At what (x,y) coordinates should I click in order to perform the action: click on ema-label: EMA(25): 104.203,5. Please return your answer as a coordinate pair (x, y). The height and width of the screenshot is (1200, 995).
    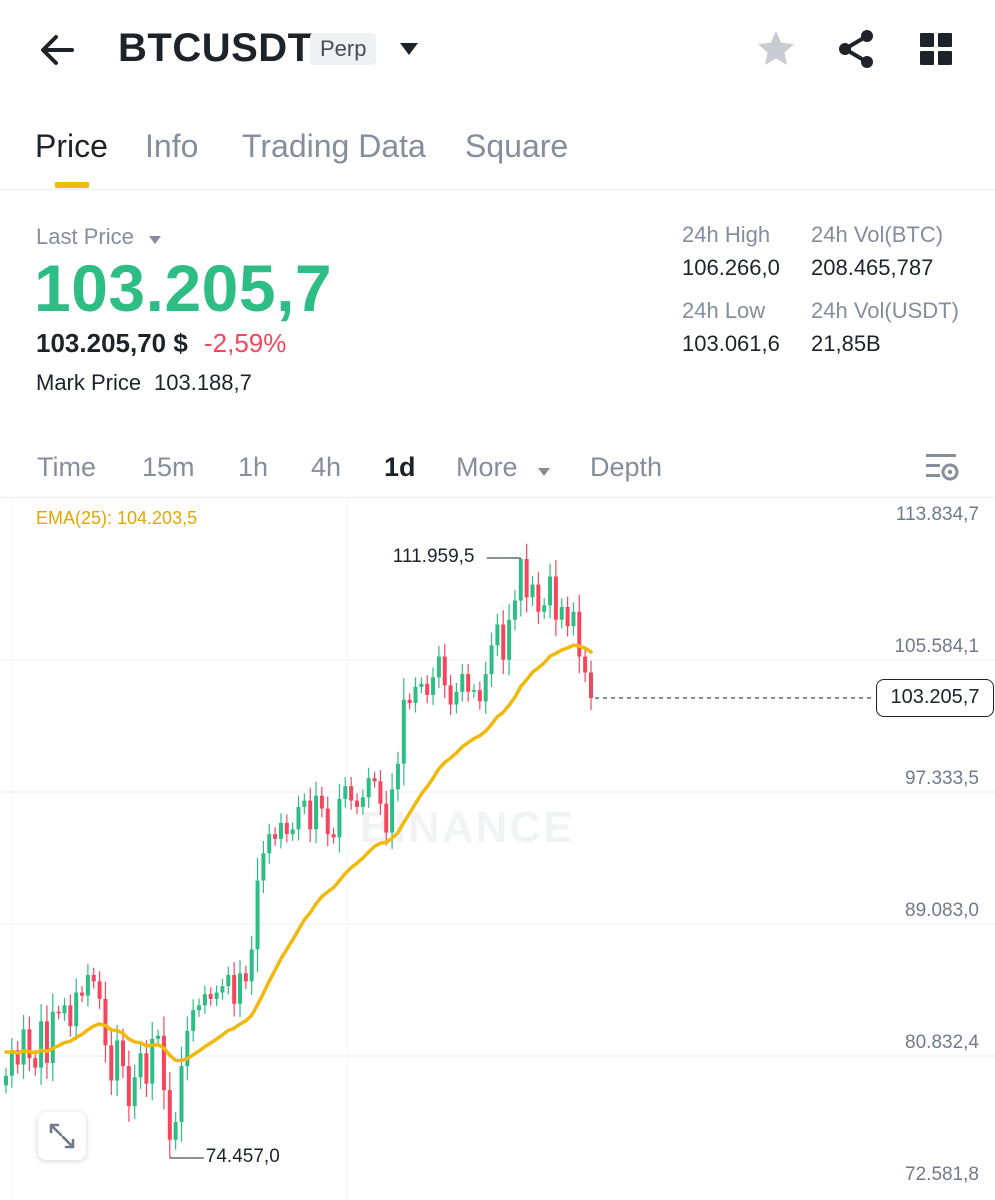
    Looking at the image, I should click on (117, 518).